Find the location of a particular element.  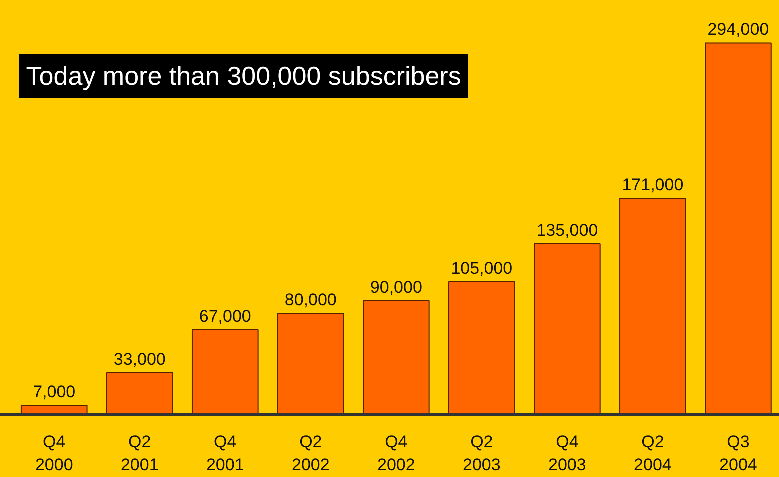

x-tick-label: Q4 2003 is located at coordinates (567, 453).